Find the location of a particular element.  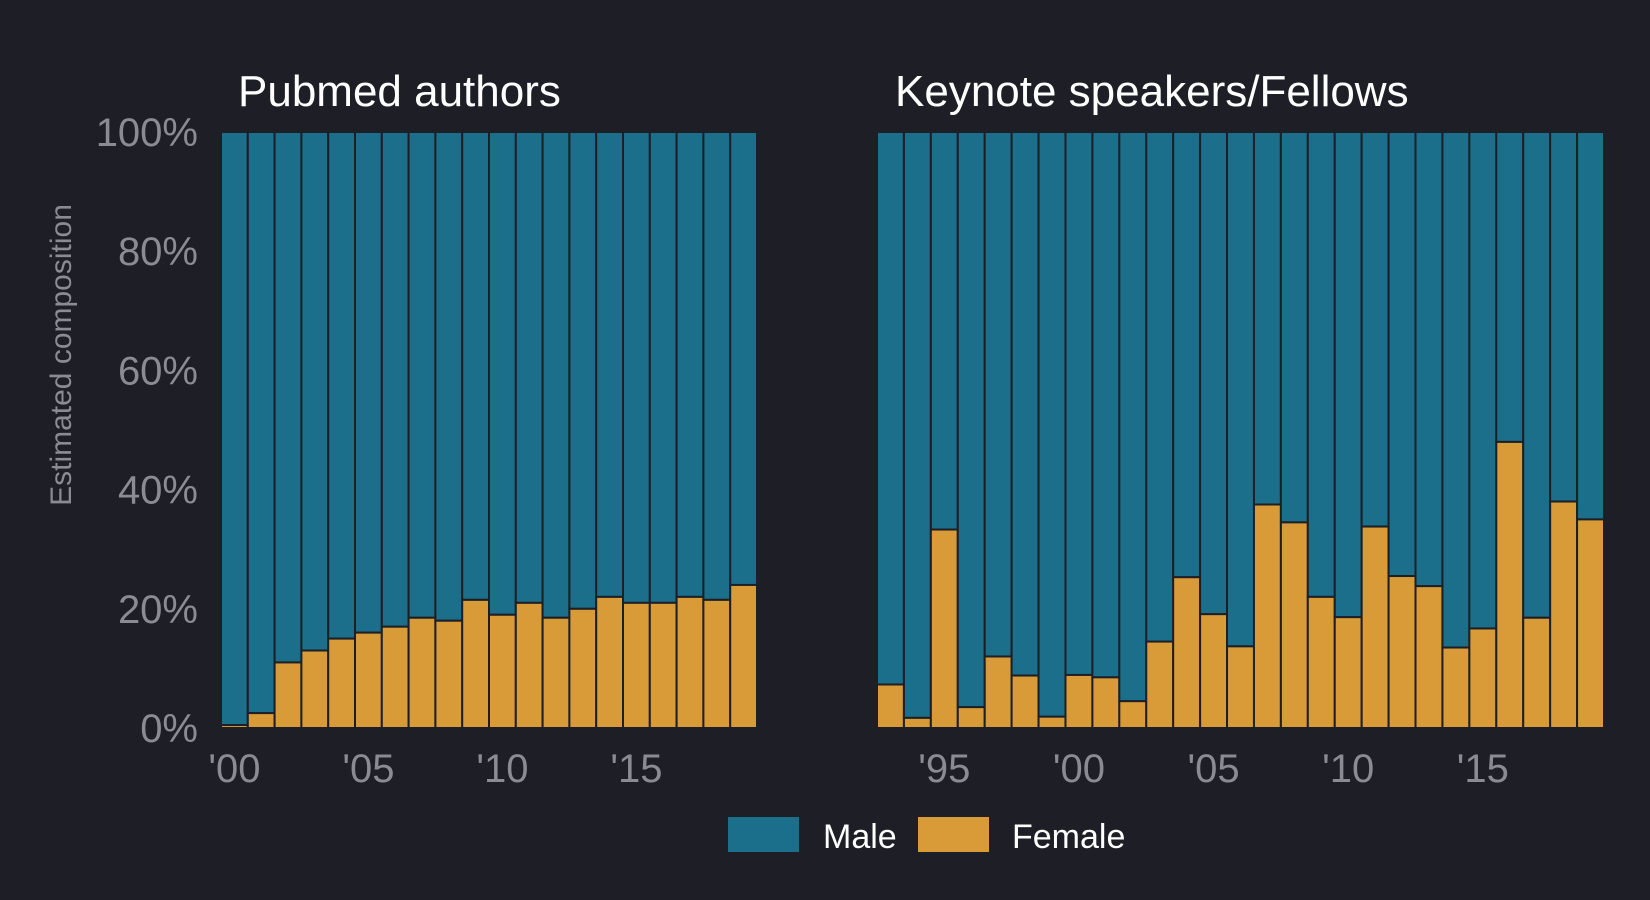

bar-female-1993 is located at coordinates (890, 706).